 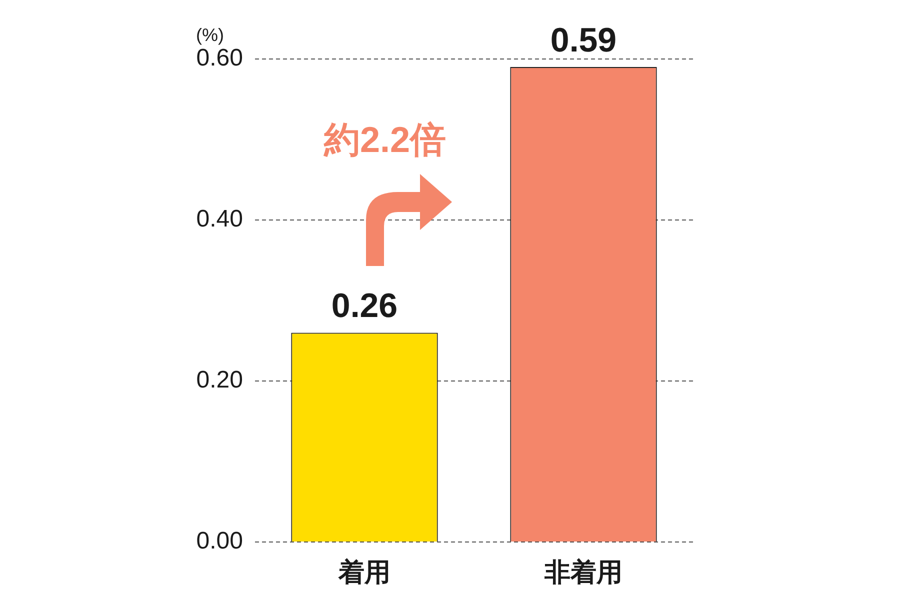 I want to click on y-tick-label: 0.60, so click(x=219, y=58).